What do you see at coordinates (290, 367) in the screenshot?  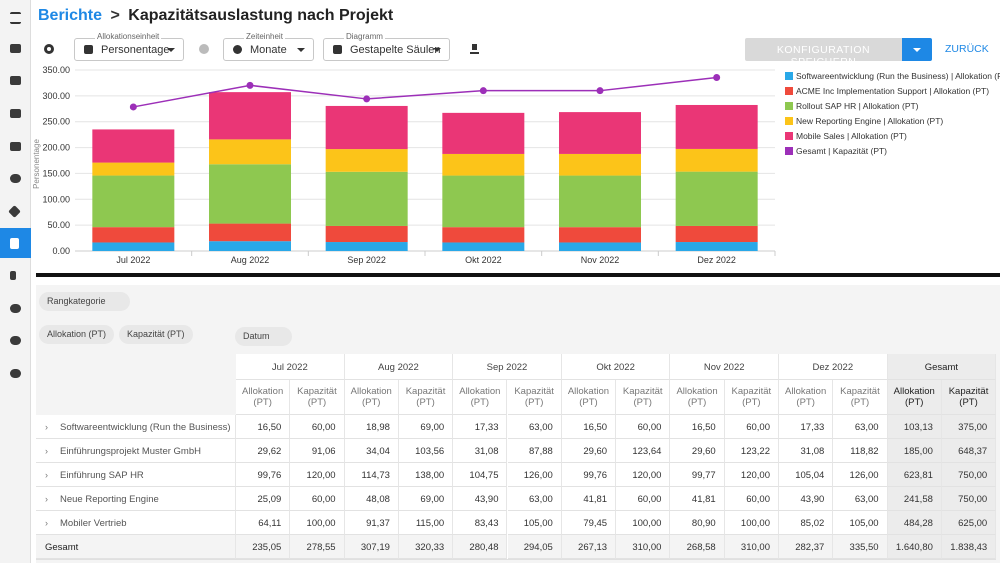 I see `column-header: Jul 2022` at bounding box center [290, 367].